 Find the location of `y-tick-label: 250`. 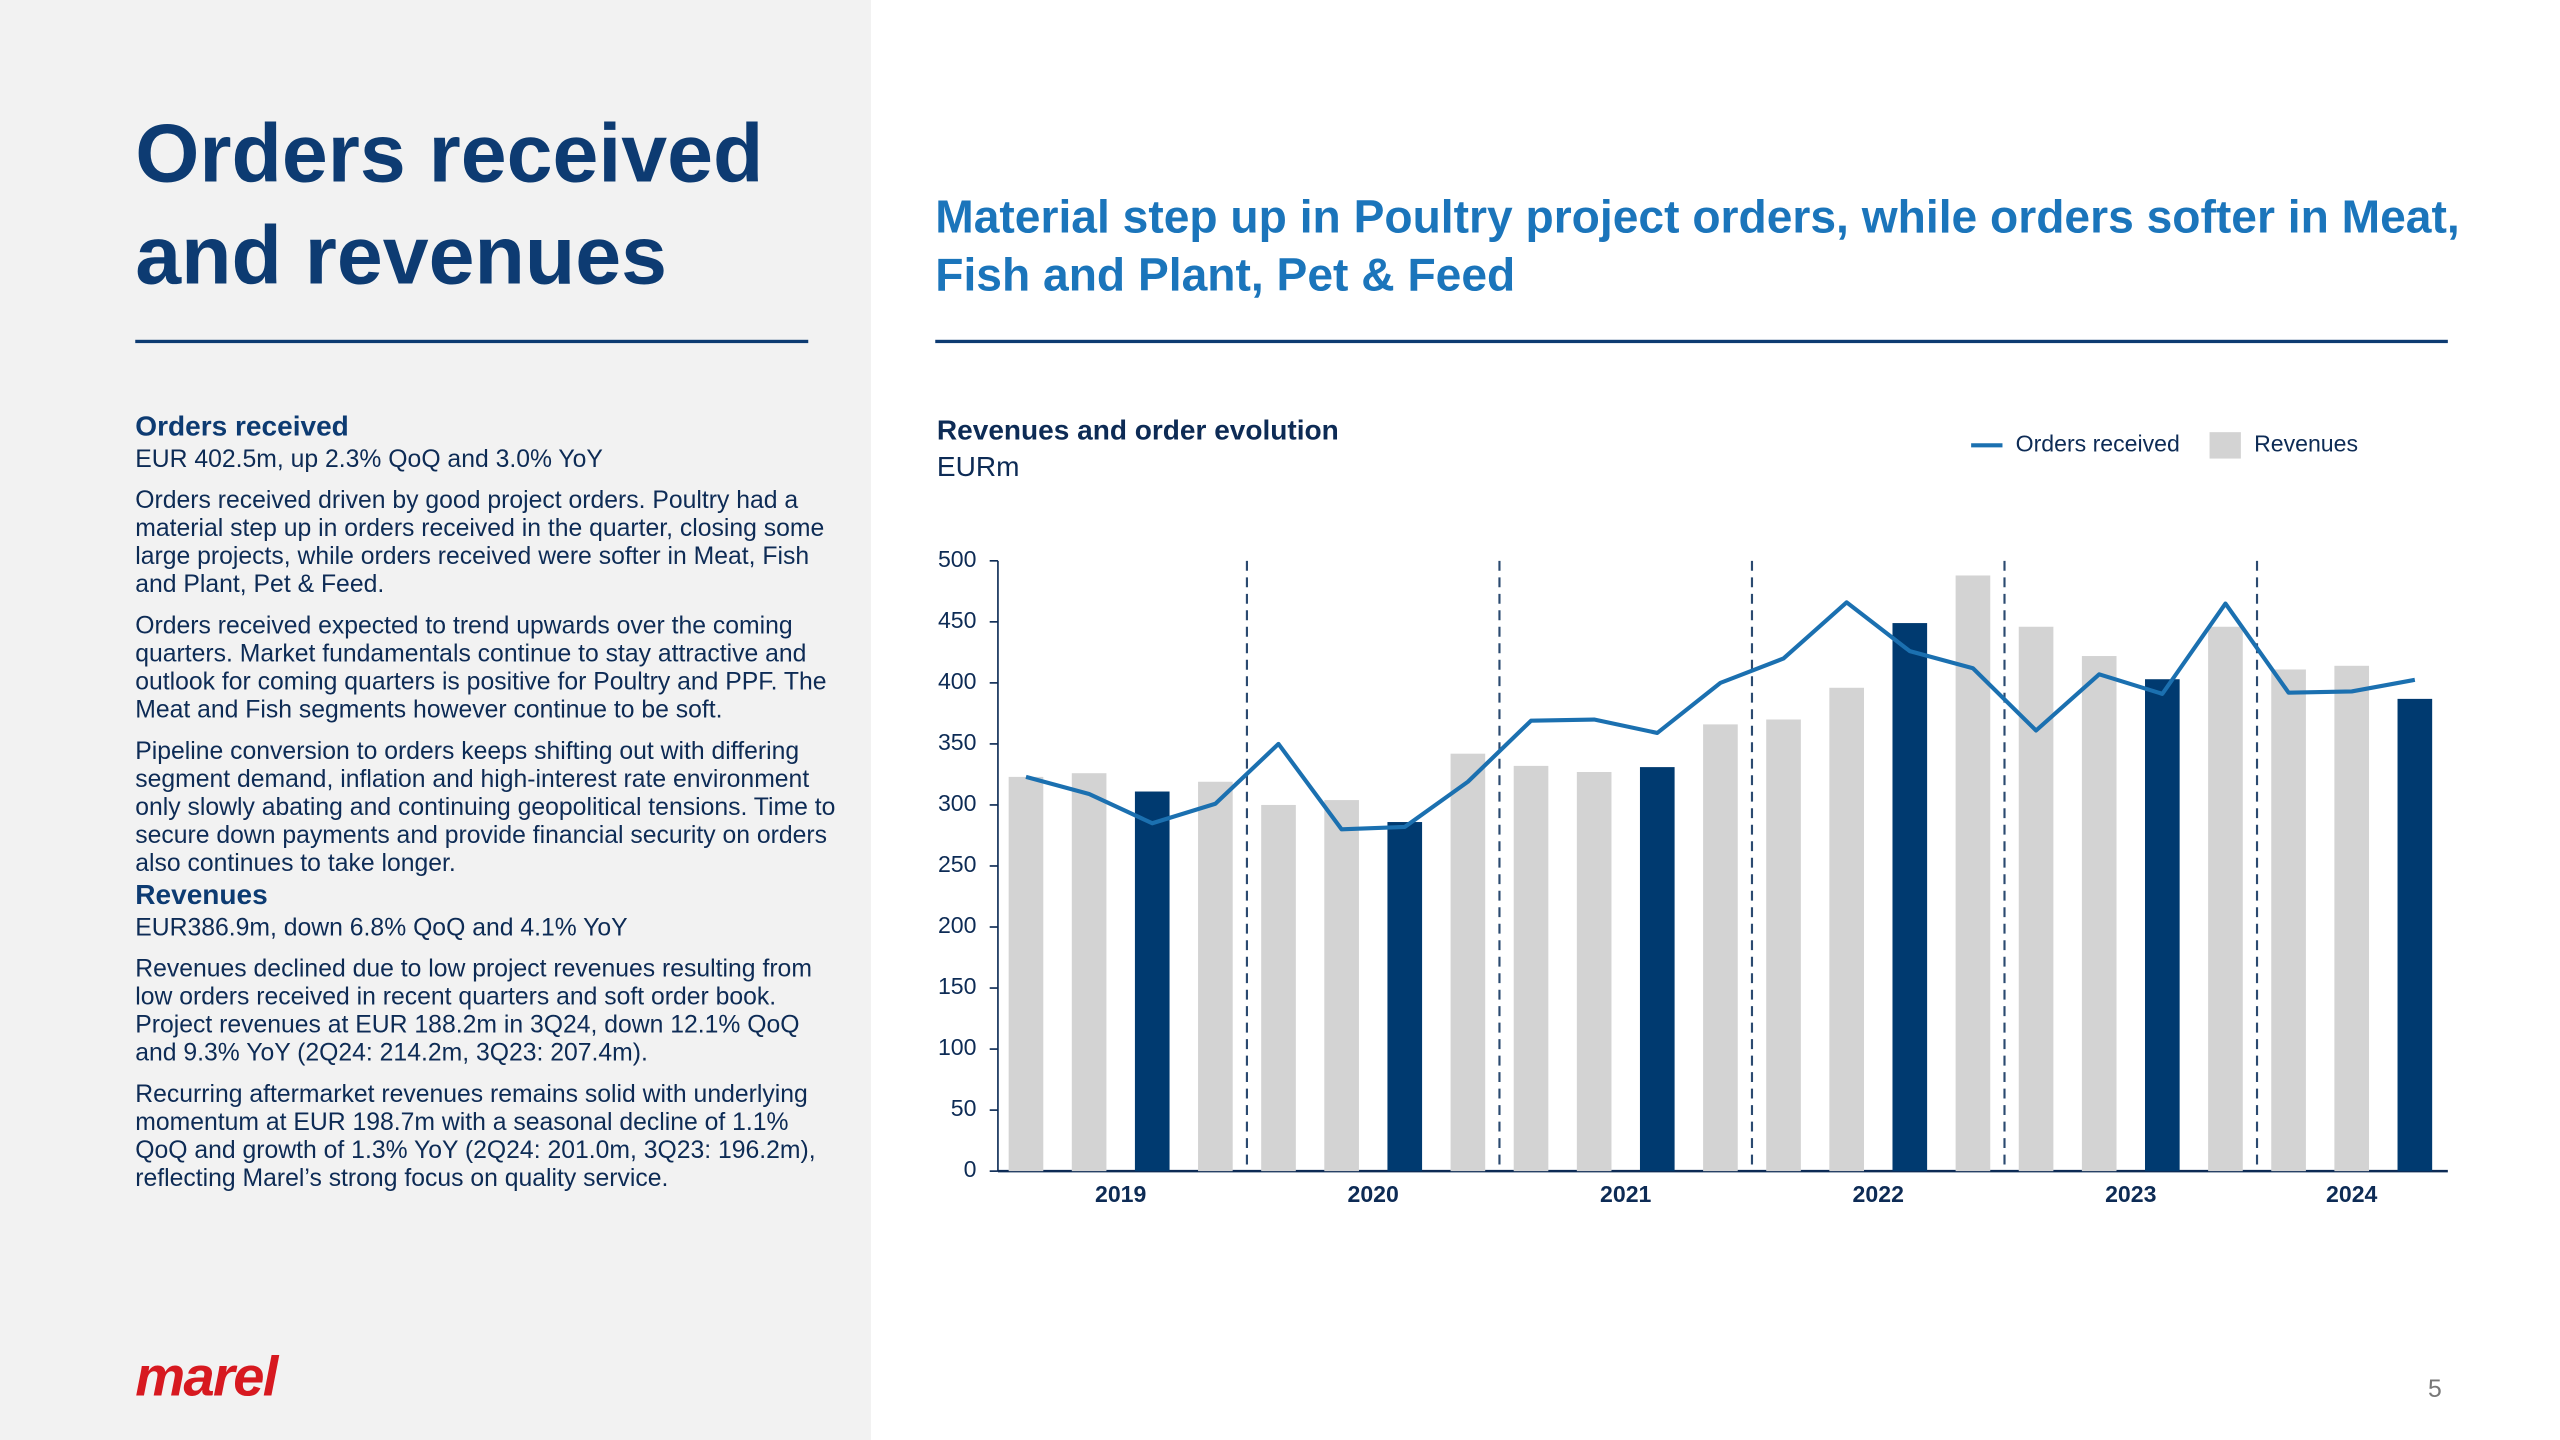

y-tick-label: 250 is located at coordinates (957, 864).